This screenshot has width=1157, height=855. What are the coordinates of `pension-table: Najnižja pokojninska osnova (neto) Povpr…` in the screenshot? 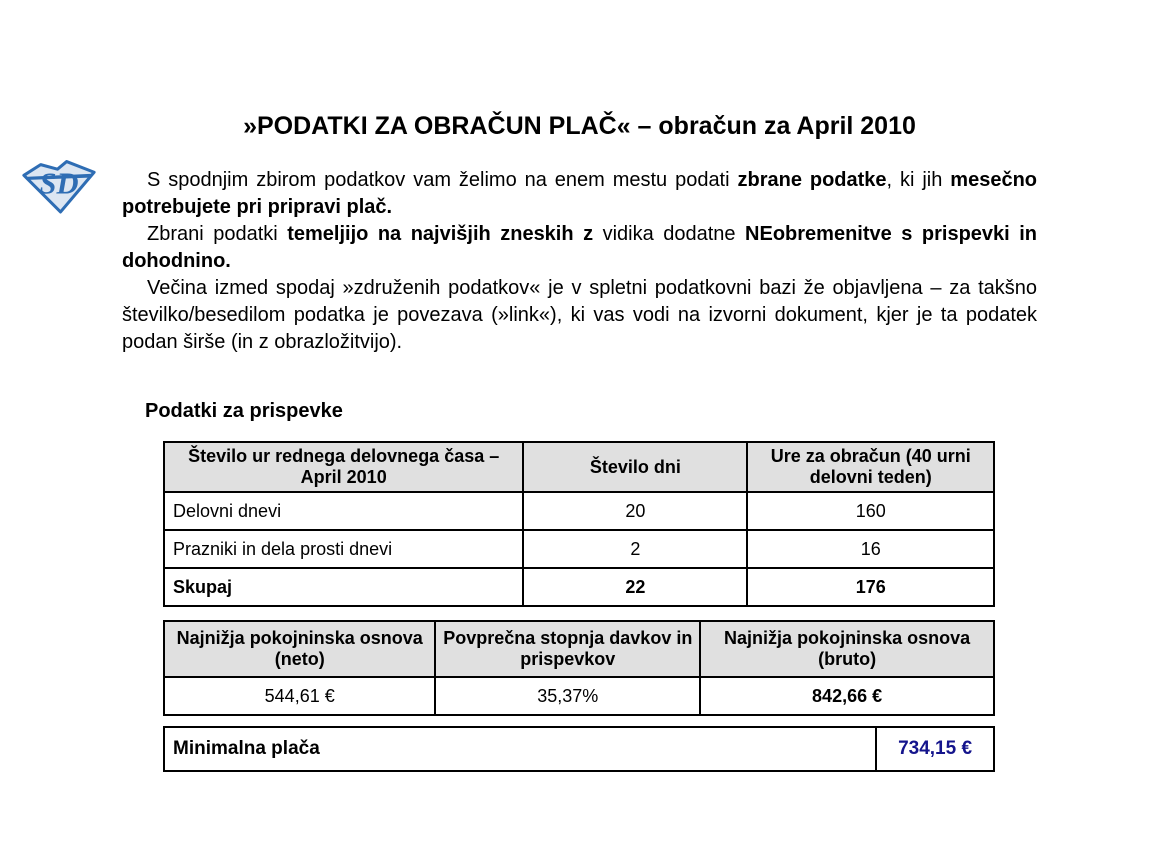 It's located at (578, 668).